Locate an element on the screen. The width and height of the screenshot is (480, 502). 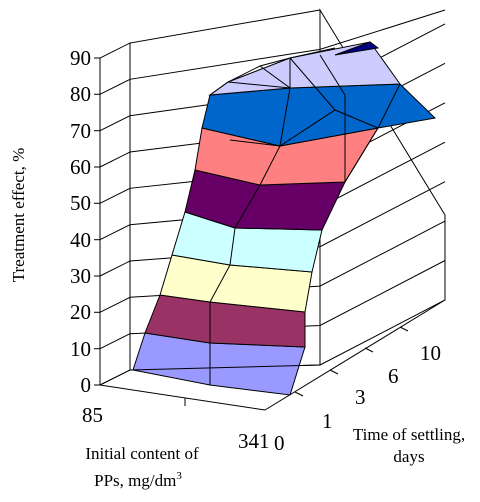
left-wall is located at coordinates (115, 214).